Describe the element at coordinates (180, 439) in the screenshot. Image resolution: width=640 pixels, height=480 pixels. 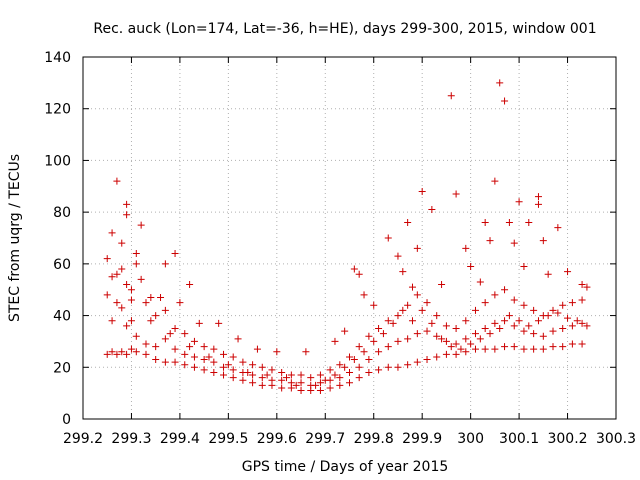
I see `x-tick-label: 299.4` at that location.